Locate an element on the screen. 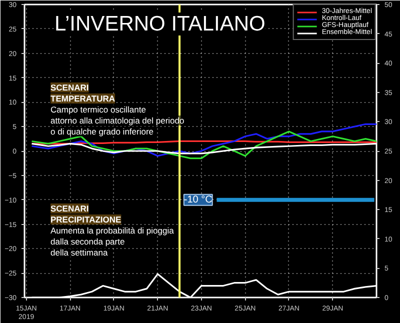 The image size is (400, 323). chart-title: L’INVERNO ITALIANO is located at coordinates (160, 24).